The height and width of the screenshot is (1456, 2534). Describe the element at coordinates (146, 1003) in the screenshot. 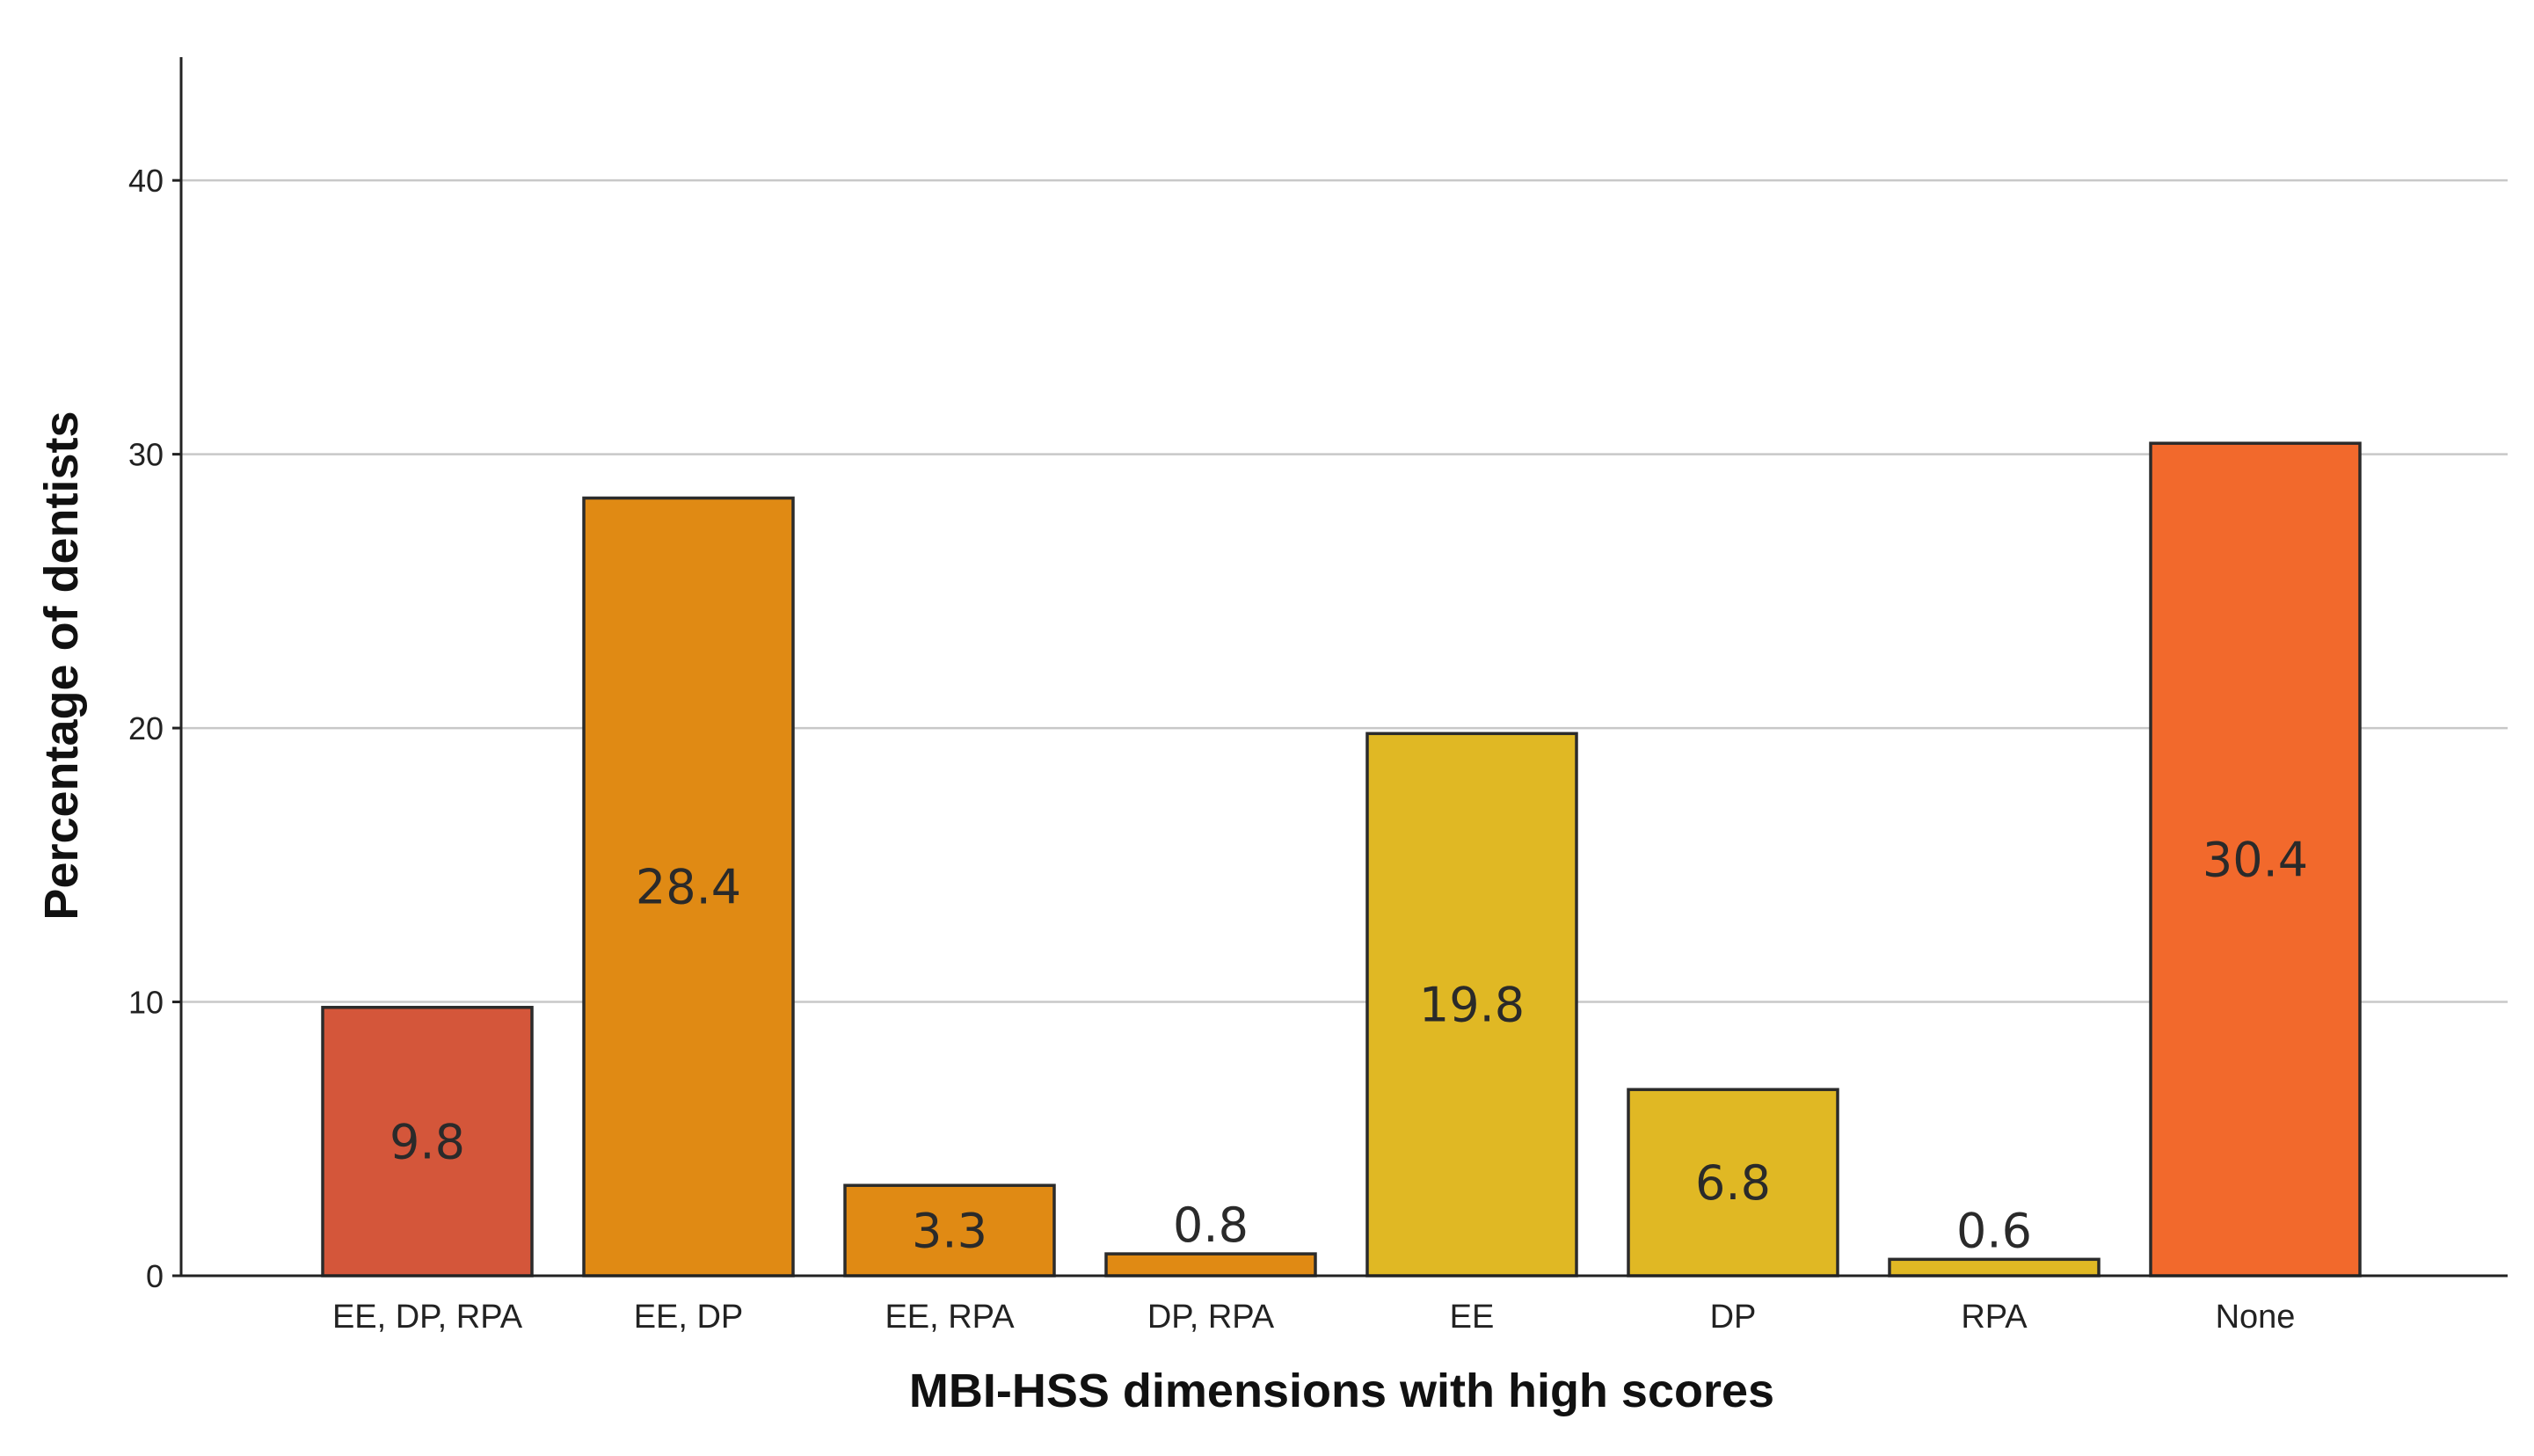

I see `y-tick-label: 10` at that location.